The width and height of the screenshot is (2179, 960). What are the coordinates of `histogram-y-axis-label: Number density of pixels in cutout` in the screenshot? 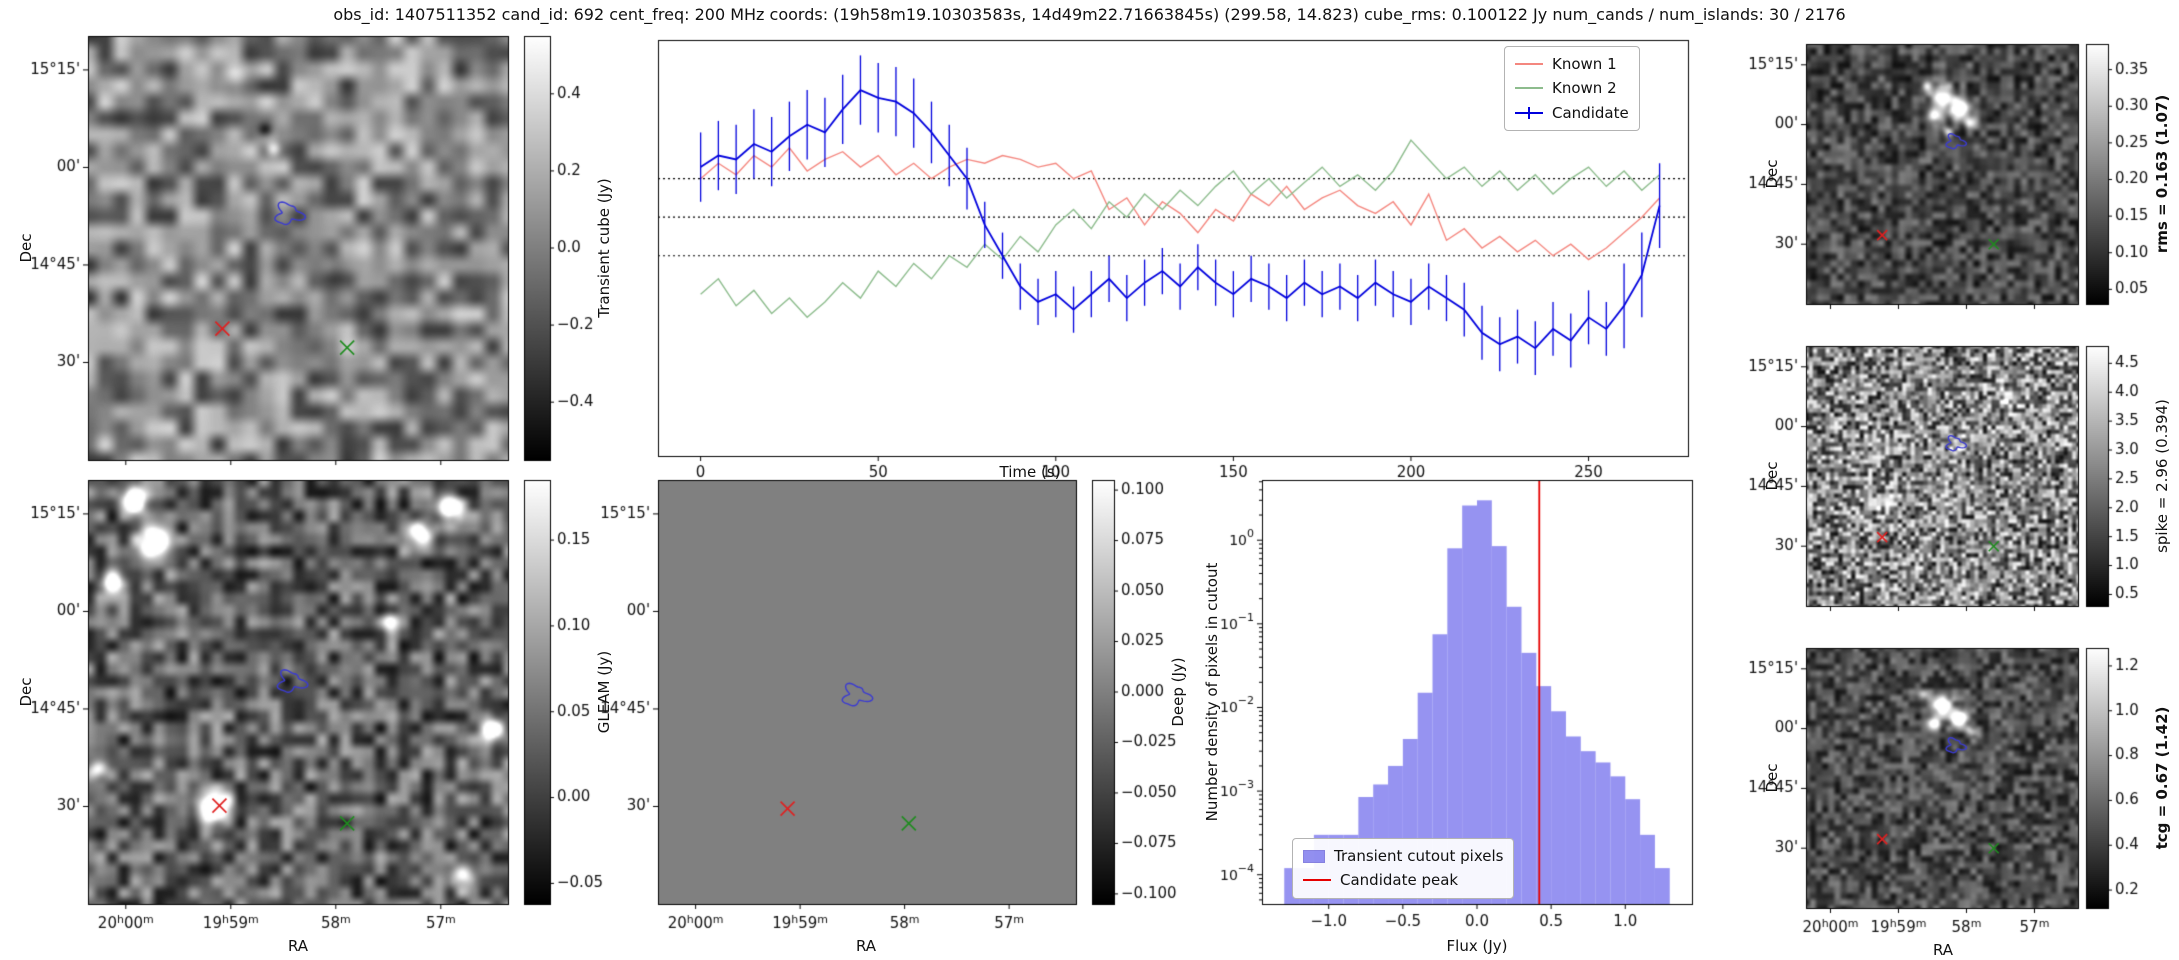 It's located at (1212, 692).